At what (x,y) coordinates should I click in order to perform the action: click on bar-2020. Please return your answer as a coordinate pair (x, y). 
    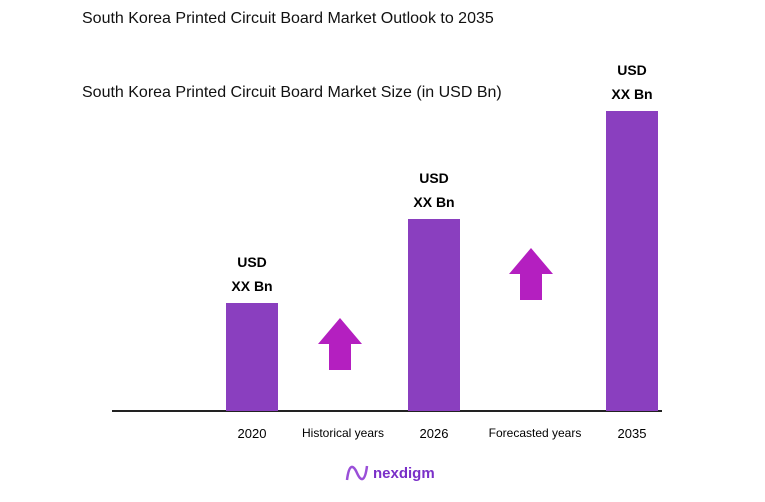
    Looking at the image, I should click on (252, 357).